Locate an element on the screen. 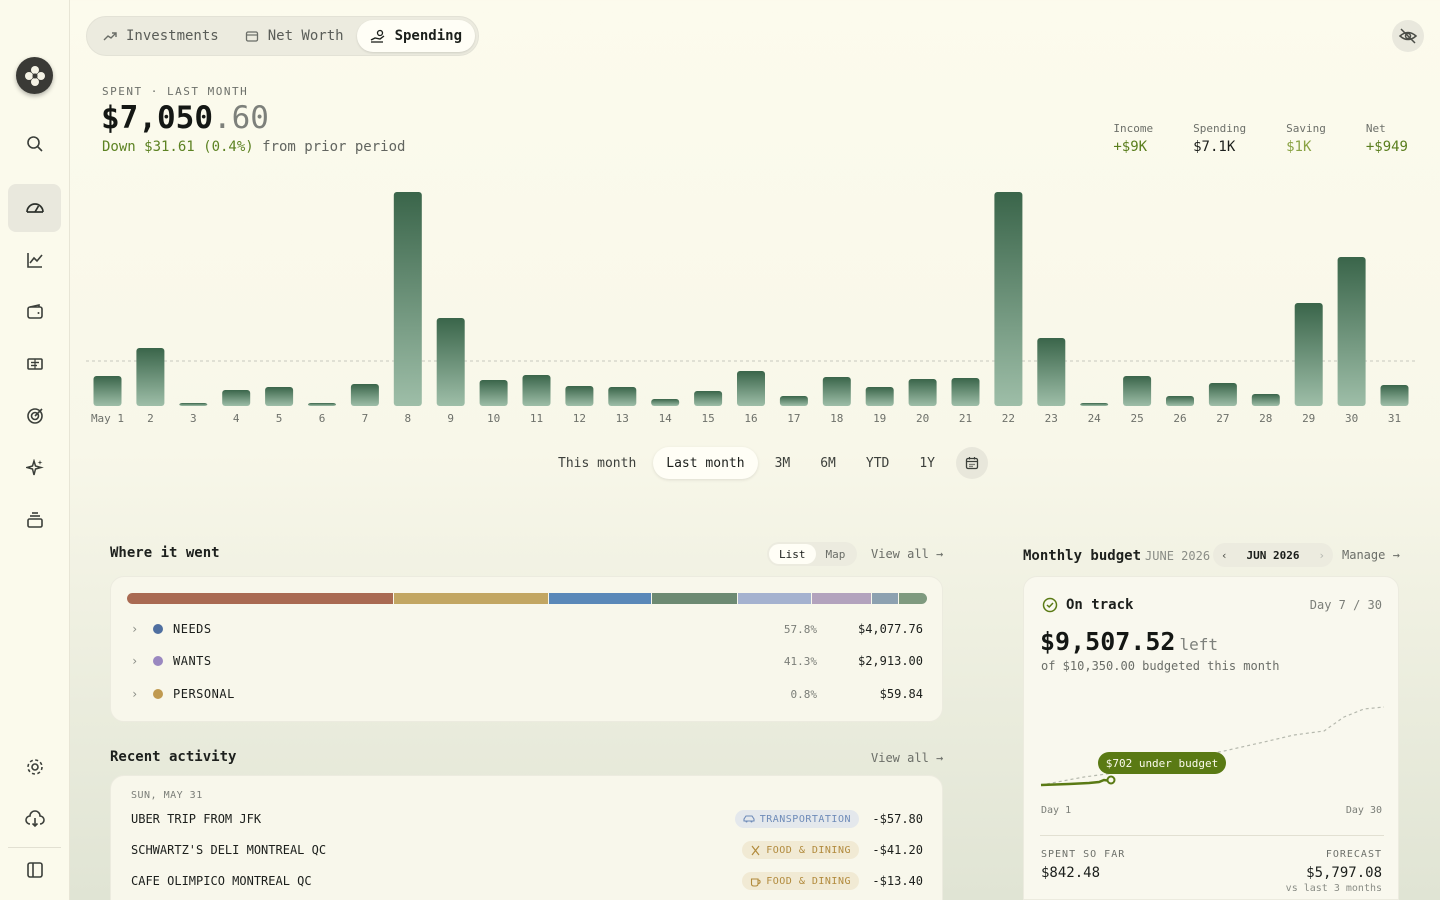 The height and width of the screenshot is (900, 1440). sidebar-sync is located at coordinates (34, 819).